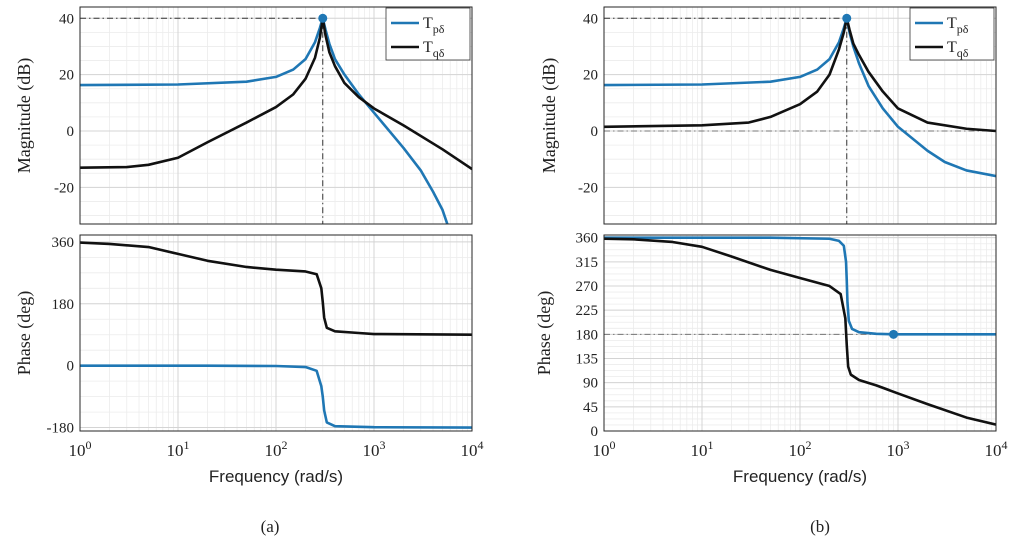  Describe the element at coordinates (587, 360) in the screenshot. I see `phase-y-tick-label: 135` at that location.